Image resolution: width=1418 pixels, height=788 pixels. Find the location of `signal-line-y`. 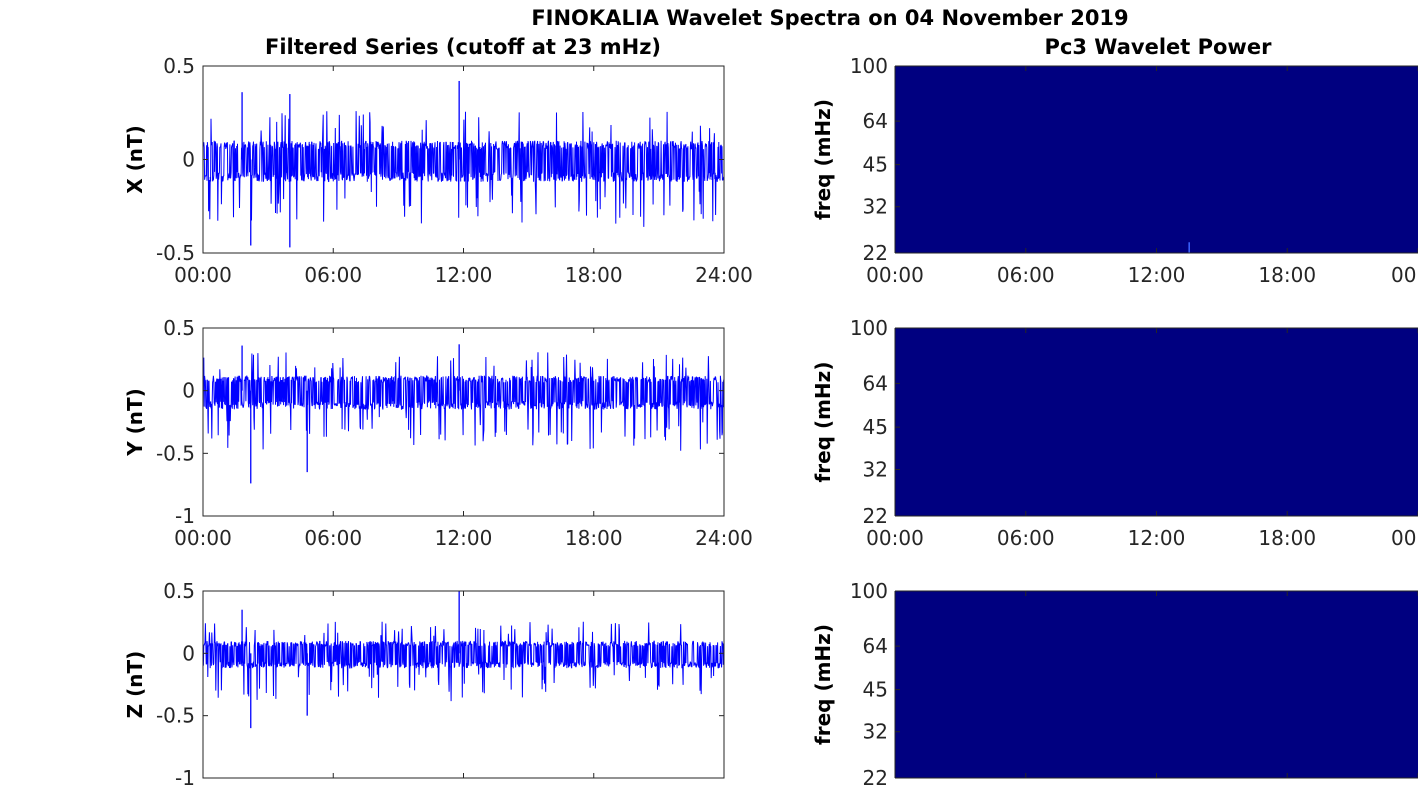

signal-line-y is located at coordinates (463, 401).